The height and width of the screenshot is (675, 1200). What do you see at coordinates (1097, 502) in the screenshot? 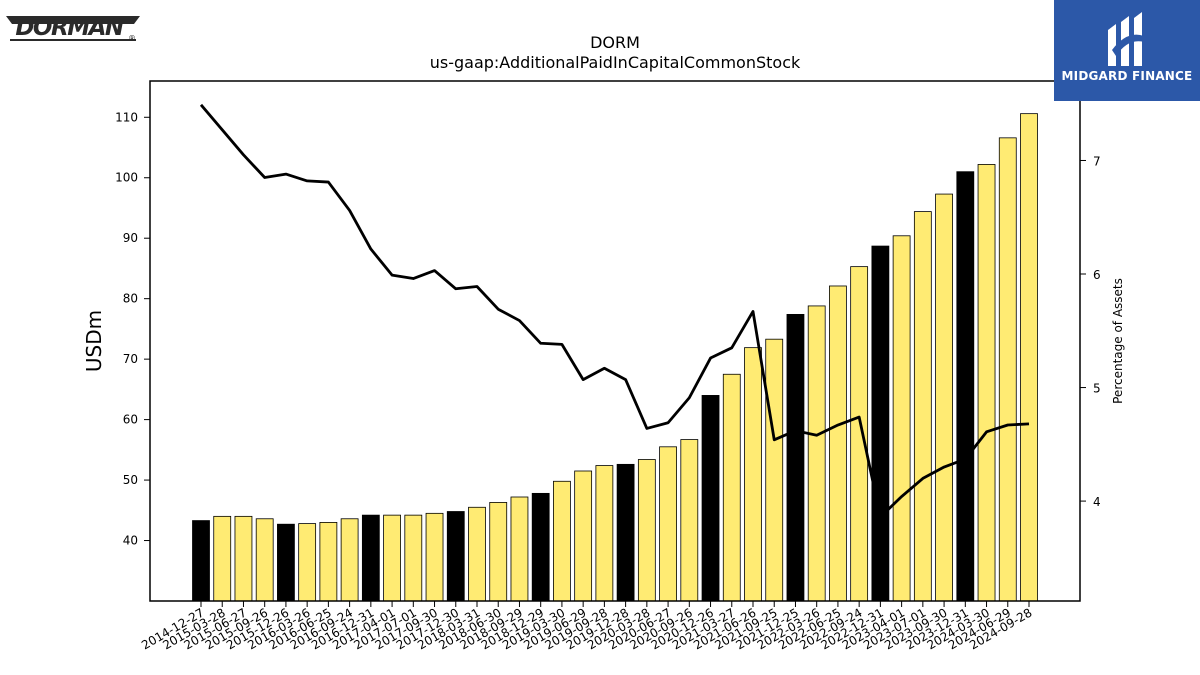
I see `y2-tick-label: 4` at bounding box center [1097, 502].